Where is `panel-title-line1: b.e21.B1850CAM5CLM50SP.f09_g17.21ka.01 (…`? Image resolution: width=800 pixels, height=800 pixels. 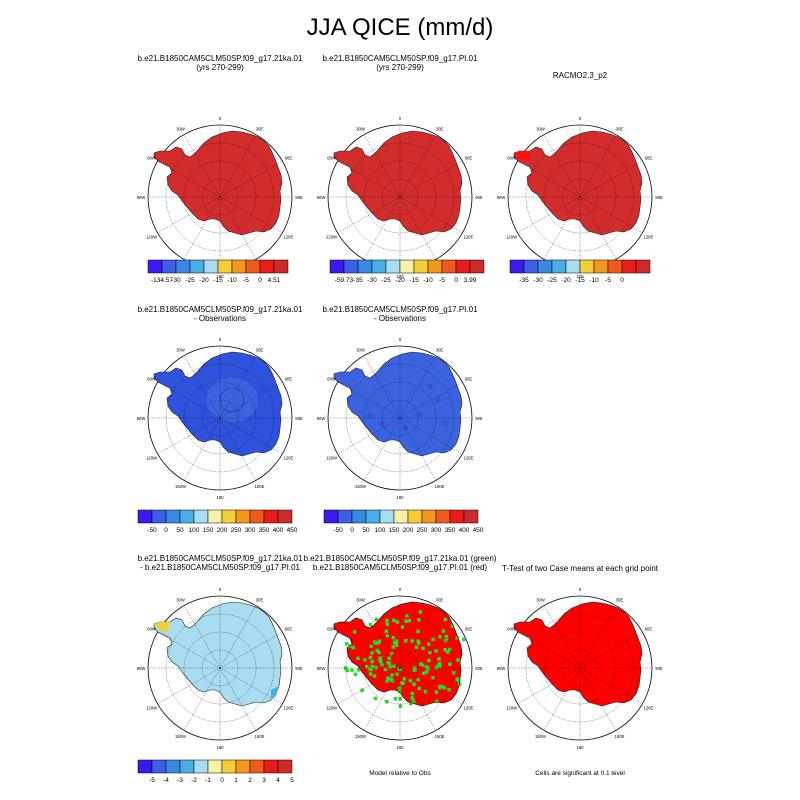 panel-title-line1: b.e21.B1850CAM5CLM50SP.f09_g17.21ka.01 (… is located at coordinates (400, 558).